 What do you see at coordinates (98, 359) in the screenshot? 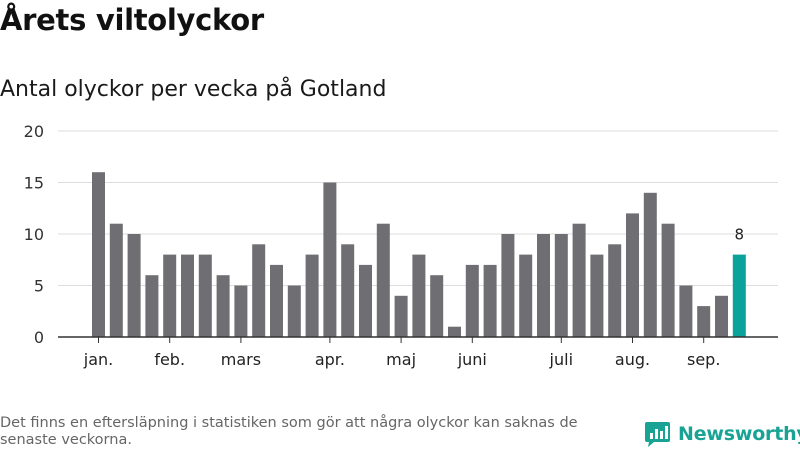
I see `x-tick-label: jan.` at bounding box center [98, 359].